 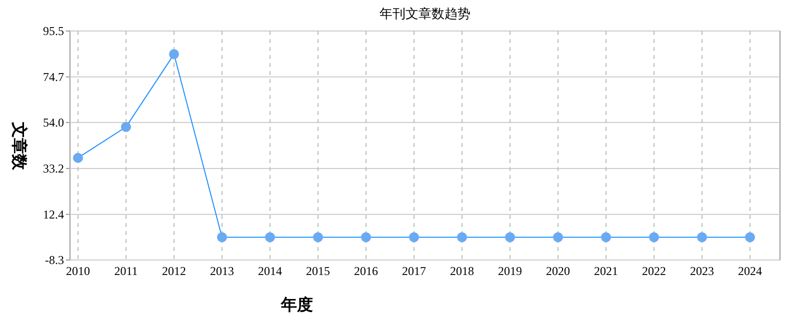 What do you see at coordinates (53, 168) in the screenshot?
I see `y-tick-label: 33.2` at bounding box center [53, 168].